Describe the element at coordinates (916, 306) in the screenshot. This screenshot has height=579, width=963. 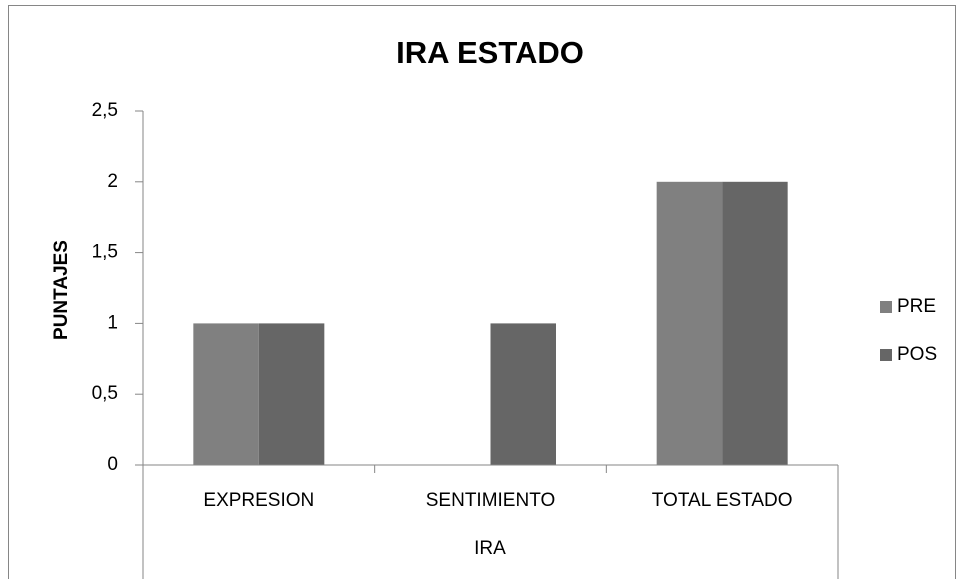
I see `legend-label: PRE` at that location.